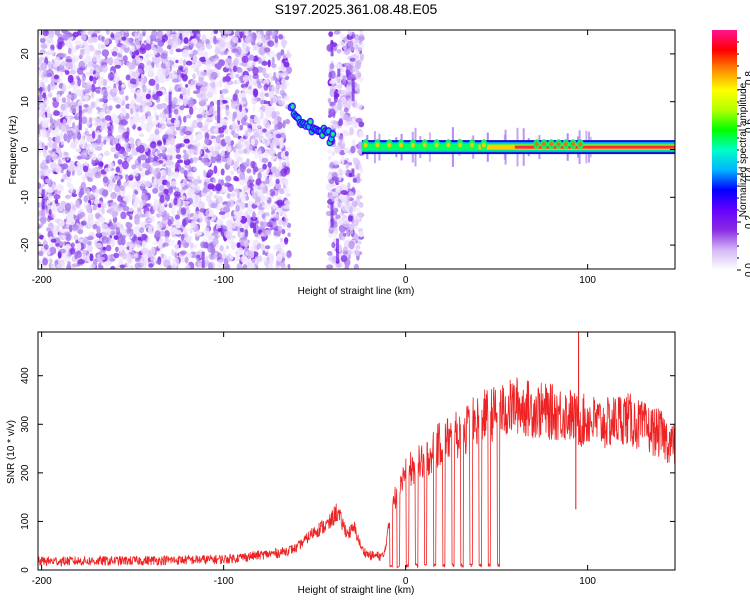  I want to click on x-tick-label: 100, so click(587, 581).